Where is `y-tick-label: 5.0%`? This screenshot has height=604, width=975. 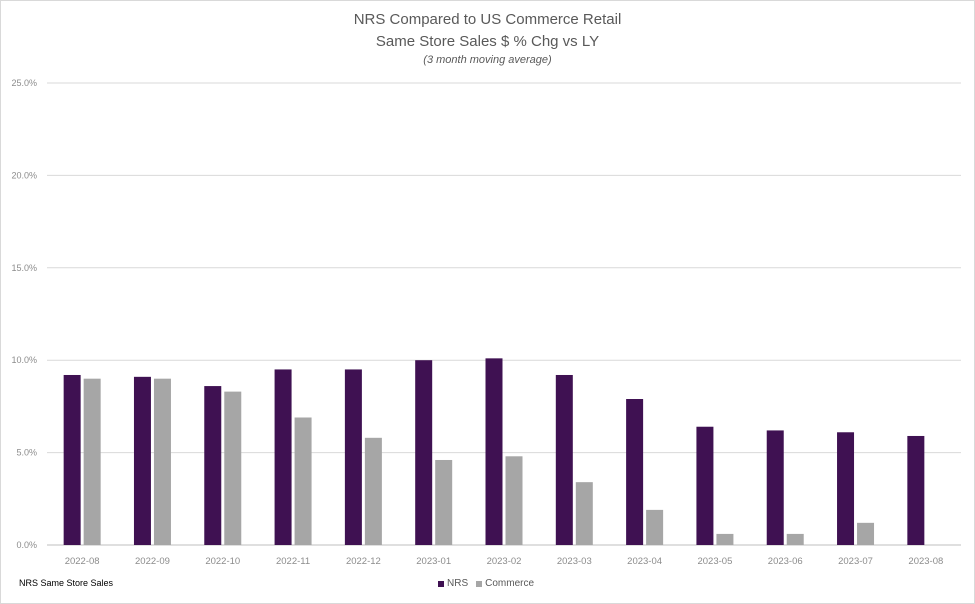
y-tick-label: 5.0% is located at coordinates (26, 453).